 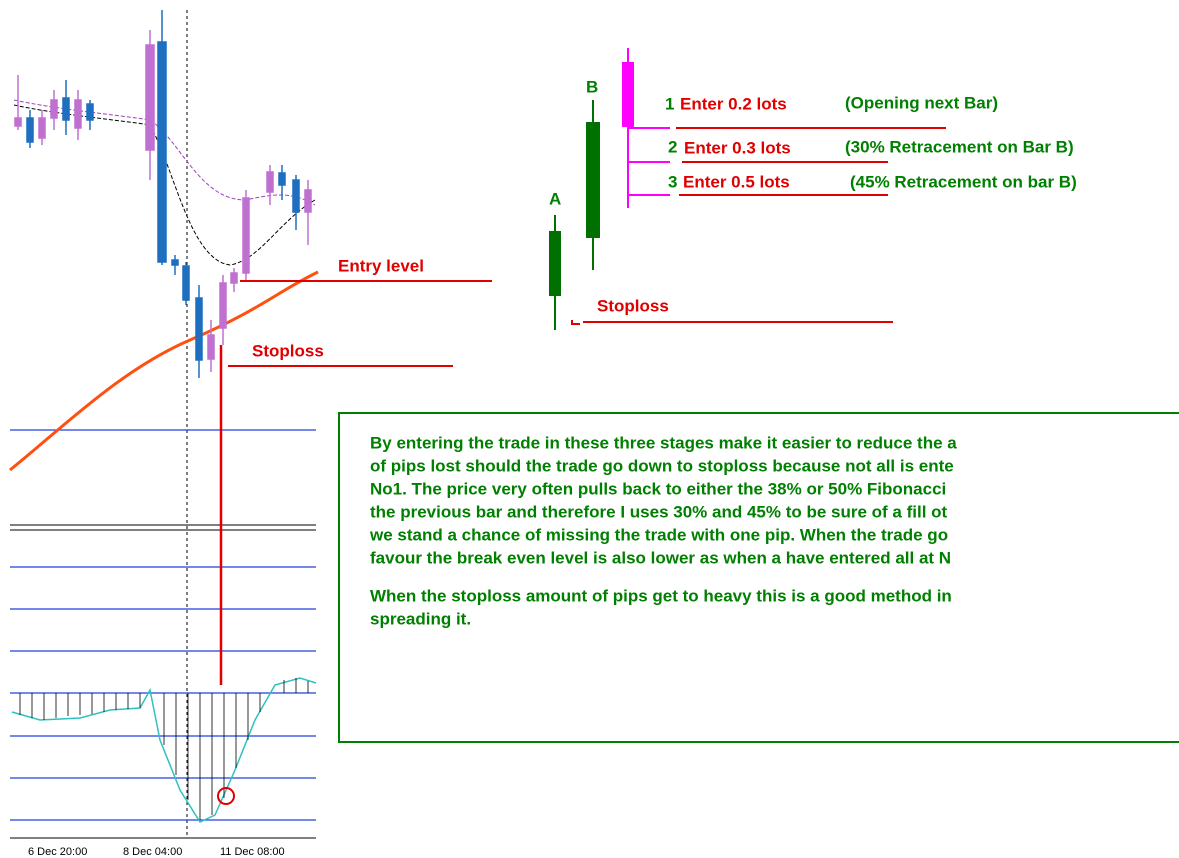 What do you see at coordinates (921, 102) in the screenshot?
I see `entry-note: (Opening next Bar)` at bounding box center [921, 102].